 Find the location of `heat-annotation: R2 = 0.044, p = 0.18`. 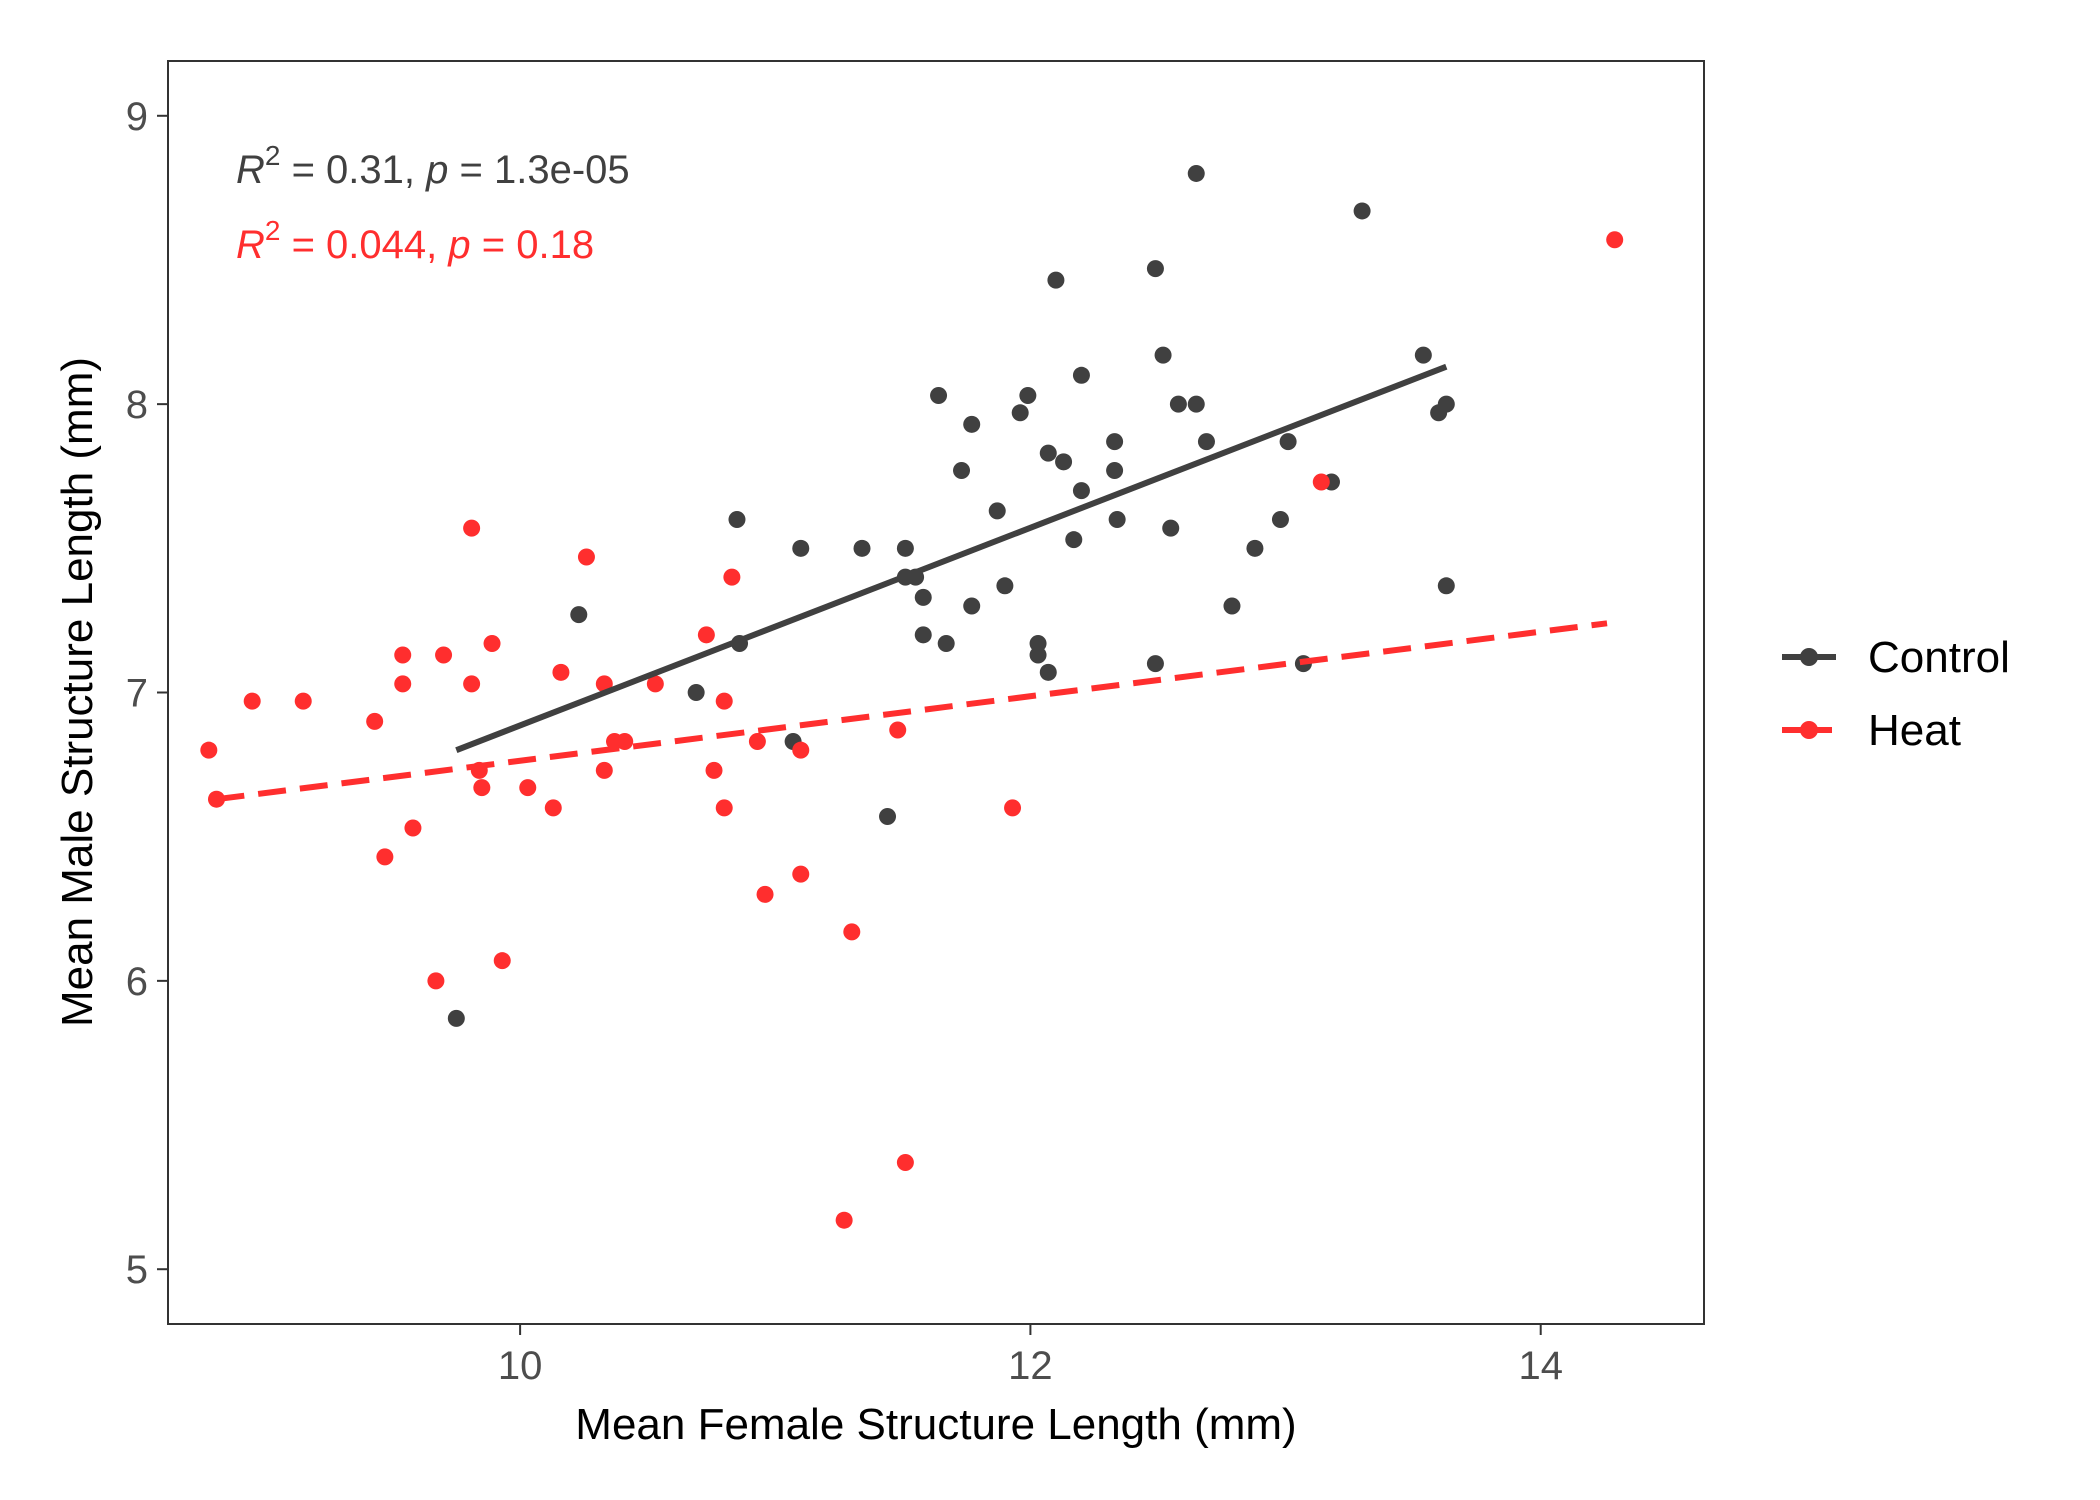

heat-annotation: R2 = 0.044, p = 0.18 is located at coordinates (415, 241).